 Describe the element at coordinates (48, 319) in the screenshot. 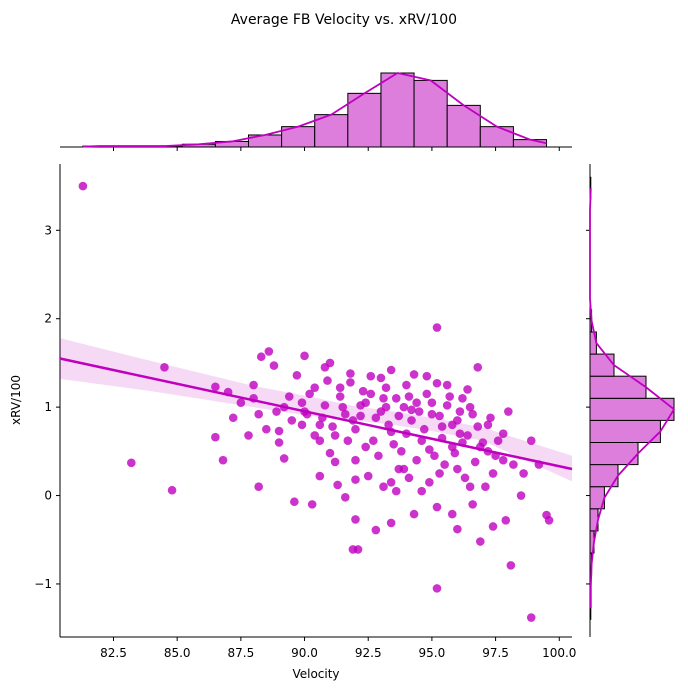

I see `y-tick-label: 2` at that location.